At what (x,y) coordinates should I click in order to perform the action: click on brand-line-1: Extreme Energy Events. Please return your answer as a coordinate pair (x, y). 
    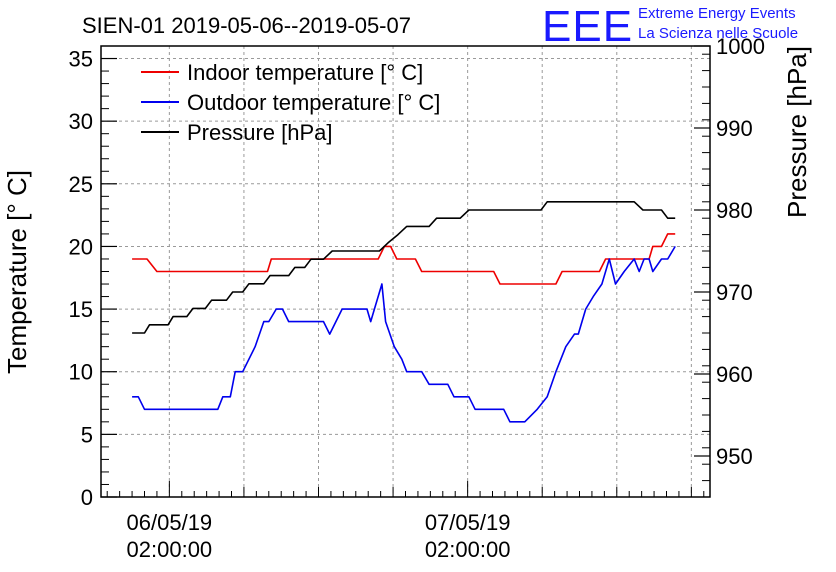
    Looking at the image, I should click on (717, 13).